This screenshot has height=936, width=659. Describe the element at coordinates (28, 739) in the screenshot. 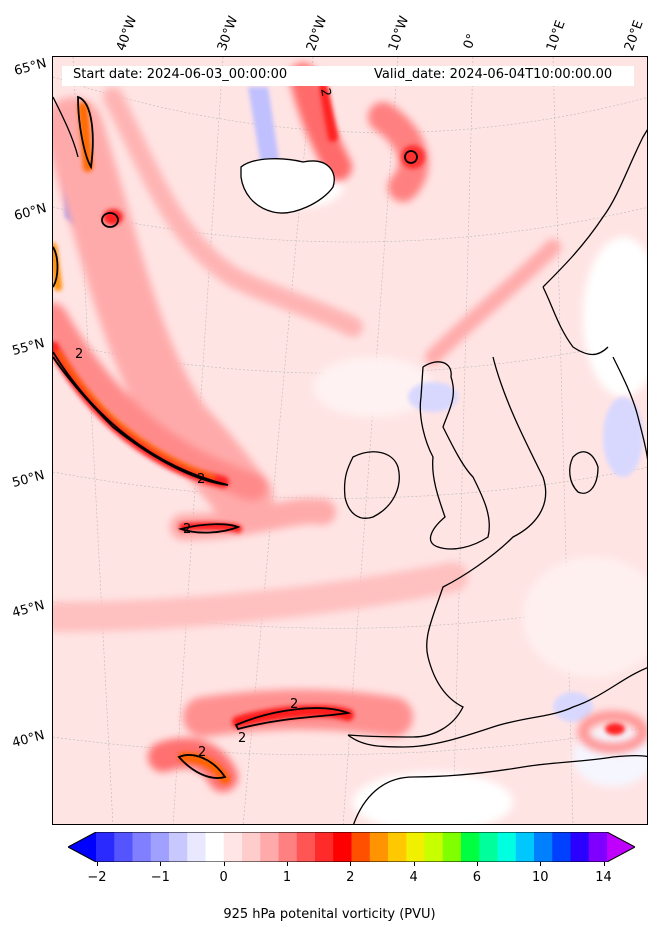

I see `lat-label-40n: 40°N` at that location.